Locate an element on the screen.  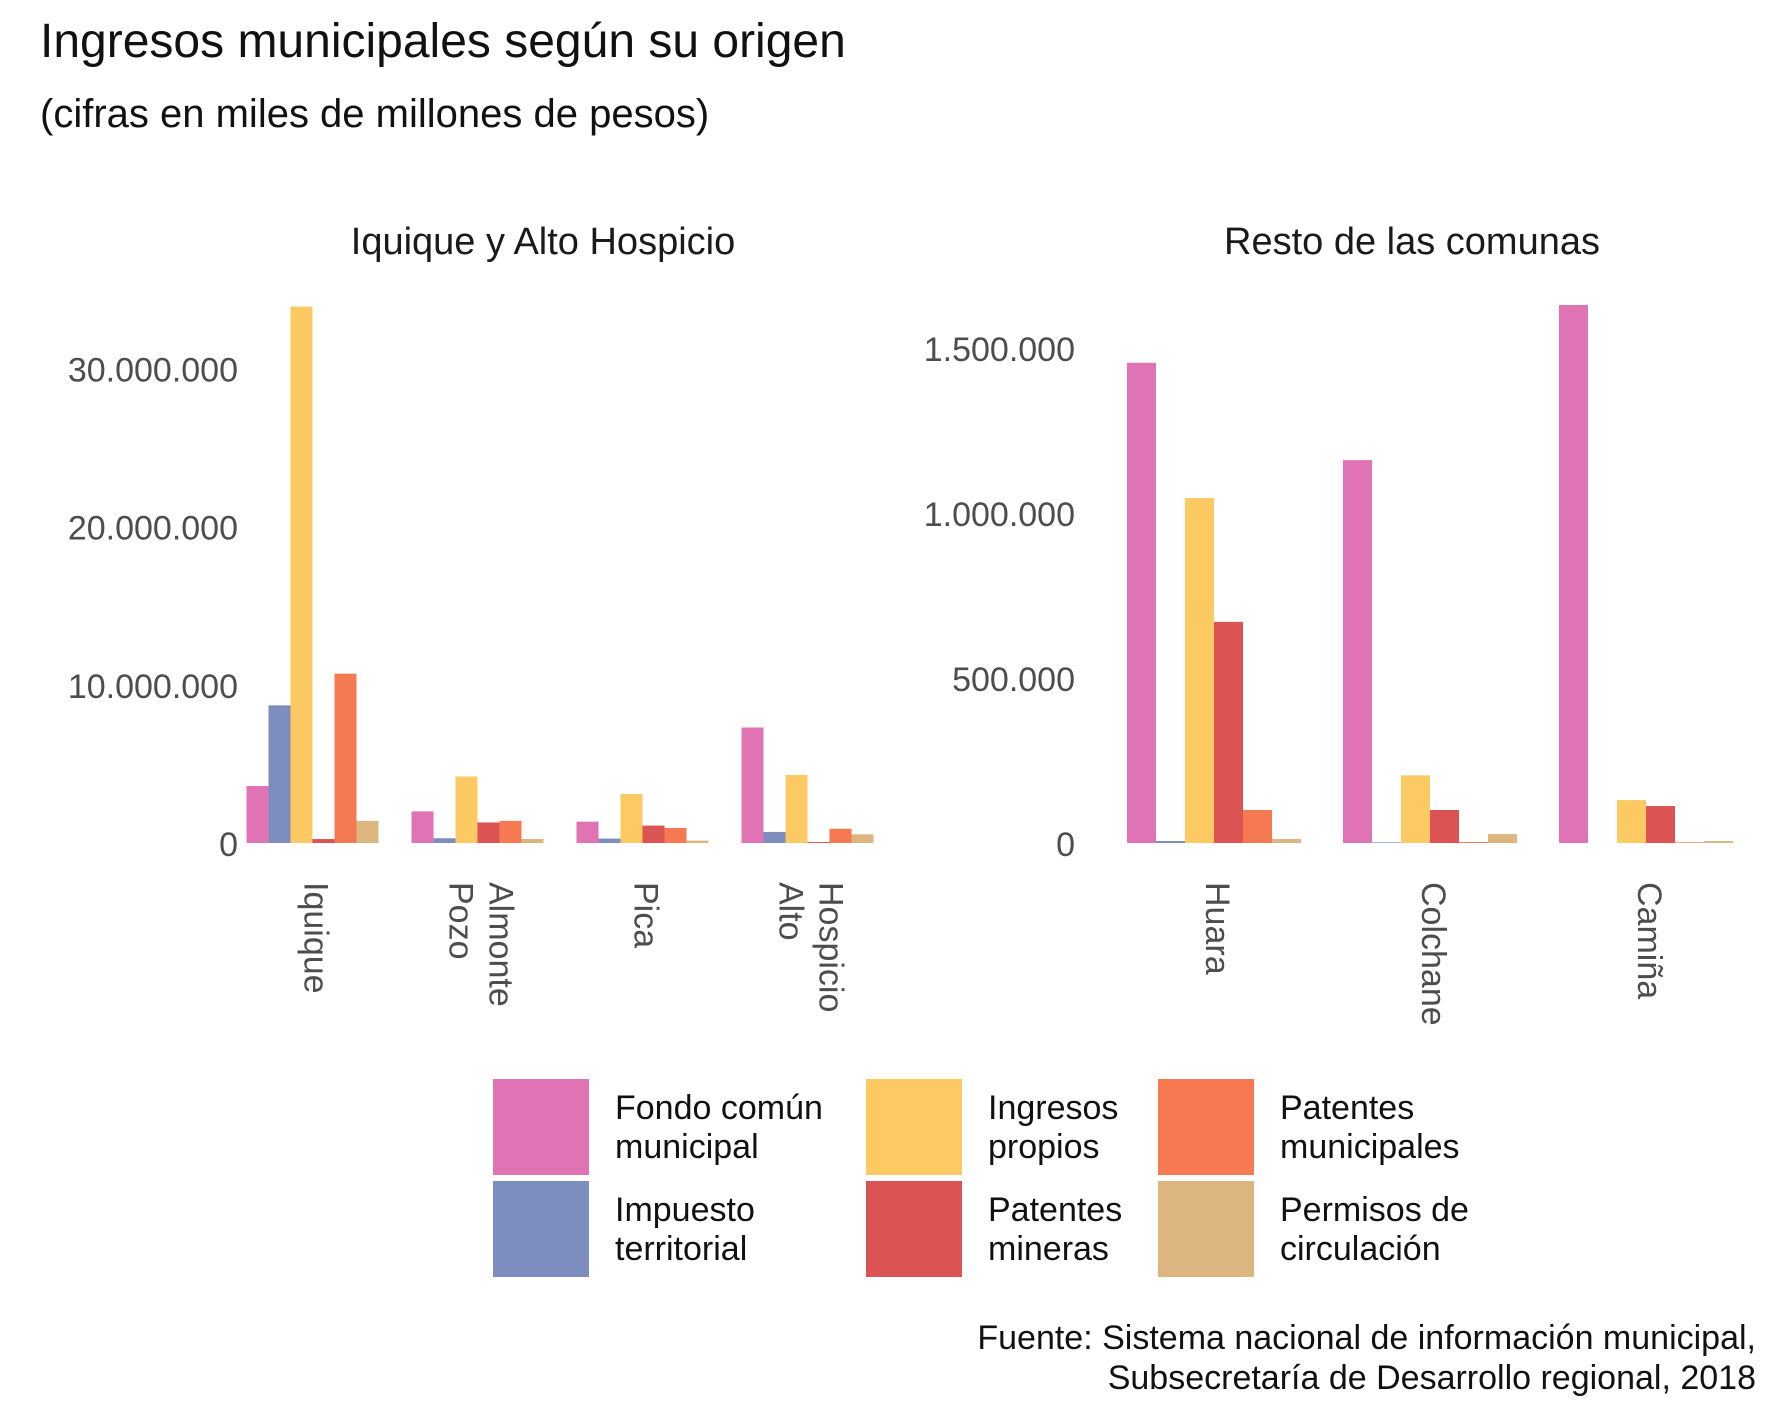
legend-label: Ingresos propios is located at coordinates (1053, 1127).